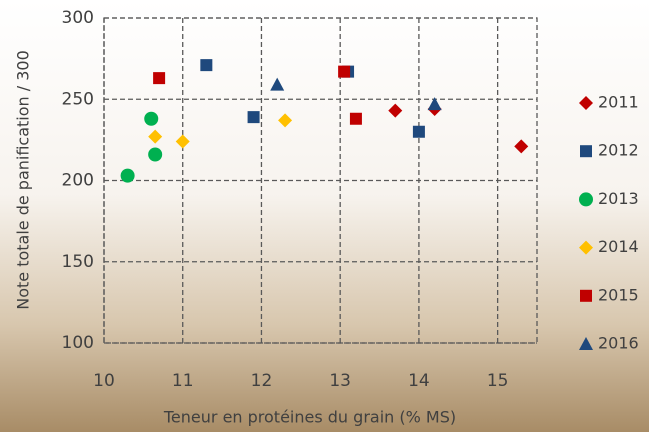 This screenshot has width=649, height=432. Describe the element at coordinates (419, 381) in the screenshot. I see `x-tick-label: 14` at that location.